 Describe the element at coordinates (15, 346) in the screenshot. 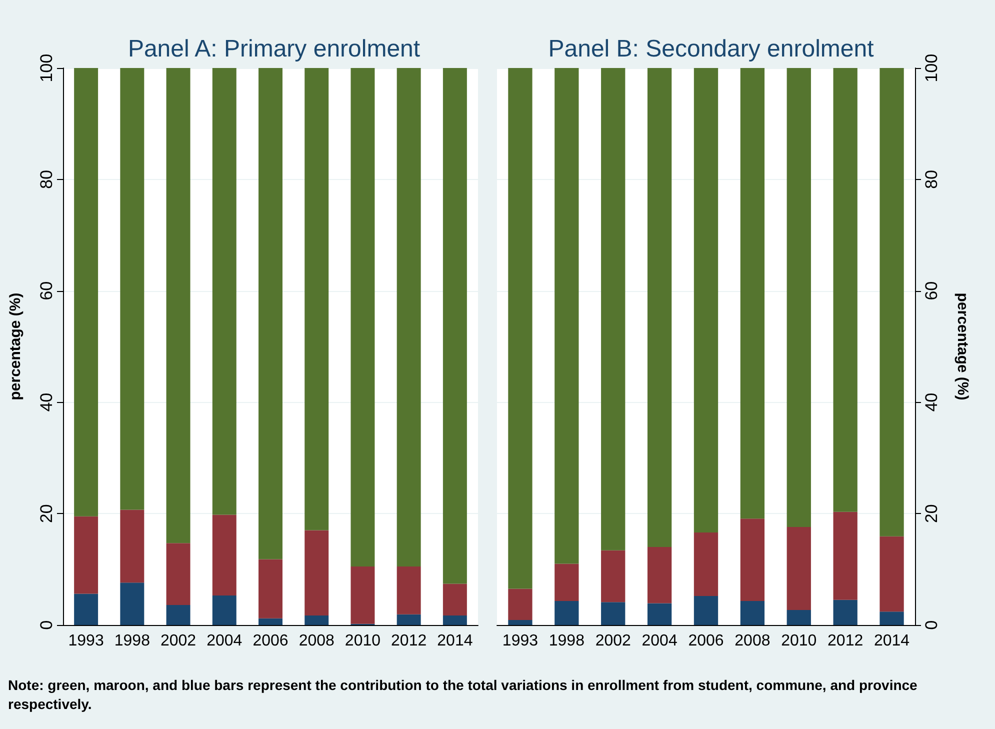

I see `y-axis-title: percentage (%)` at that location.